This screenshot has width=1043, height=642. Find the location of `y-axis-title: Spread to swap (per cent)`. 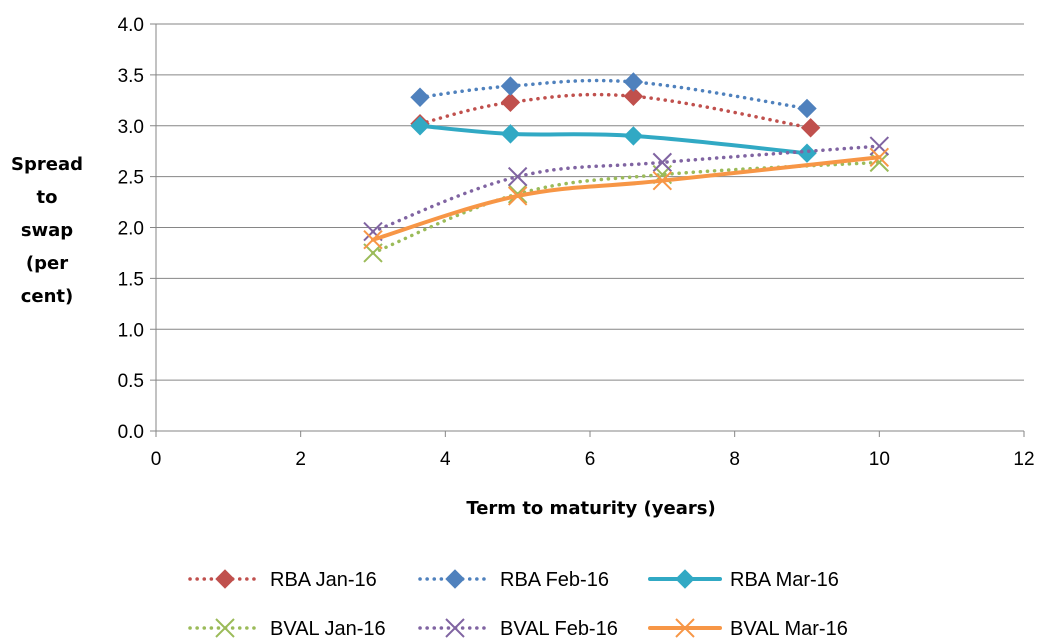

y-axis-title: Spread to swap (per cent) is located at coordinates (47, 230).